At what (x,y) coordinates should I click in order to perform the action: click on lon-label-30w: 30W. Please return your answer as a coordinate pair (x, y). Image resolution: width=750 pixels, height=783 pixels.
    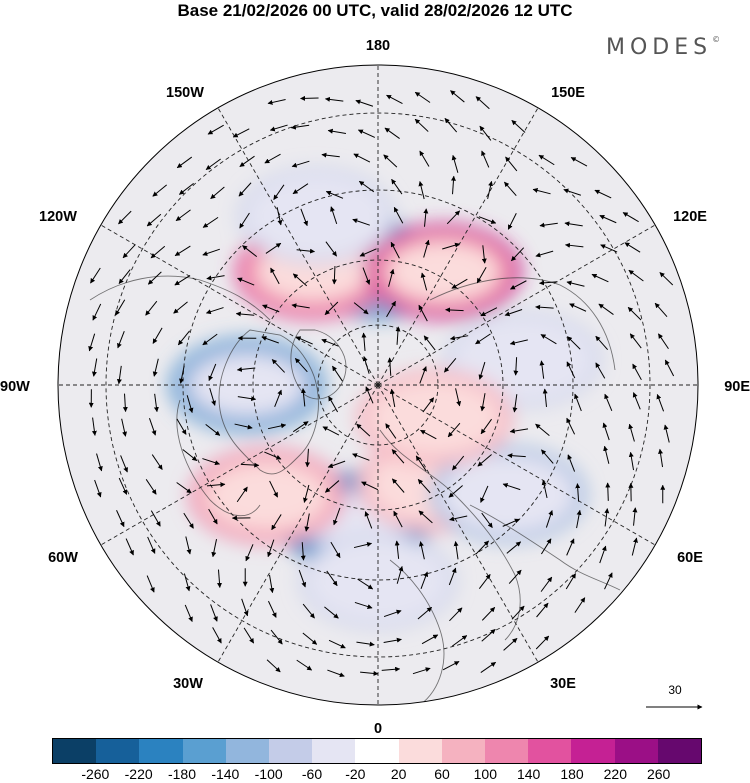
    Looking at the image, I should click on (188, 684).